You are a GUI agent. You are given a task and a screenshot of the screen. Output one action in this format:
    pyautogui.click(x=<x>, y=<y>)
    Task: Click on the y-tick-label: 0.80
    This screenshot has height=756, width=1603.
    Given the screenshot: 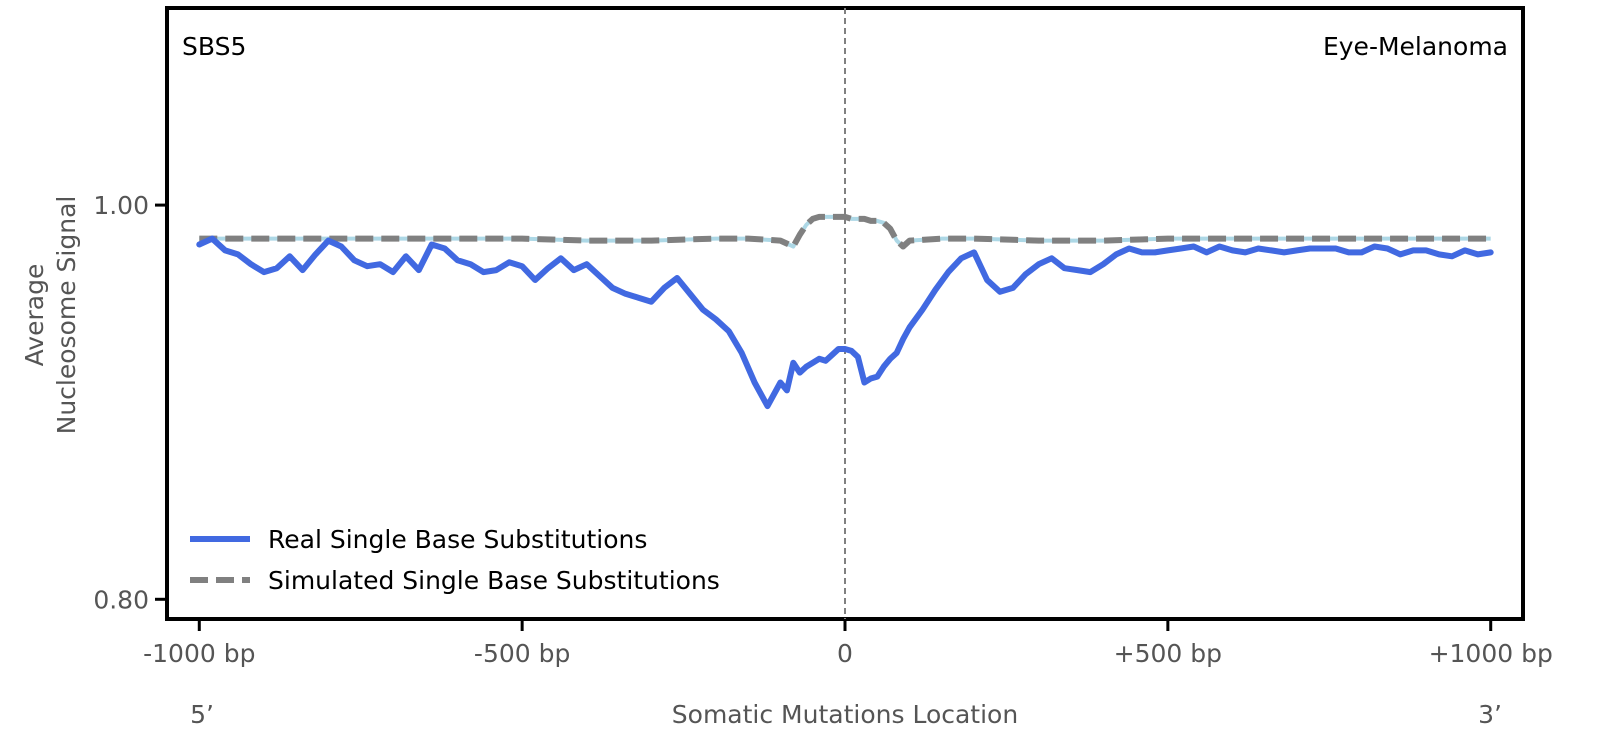 What is the action you would take?
    pyautogui.click(x=121, y=599)
    